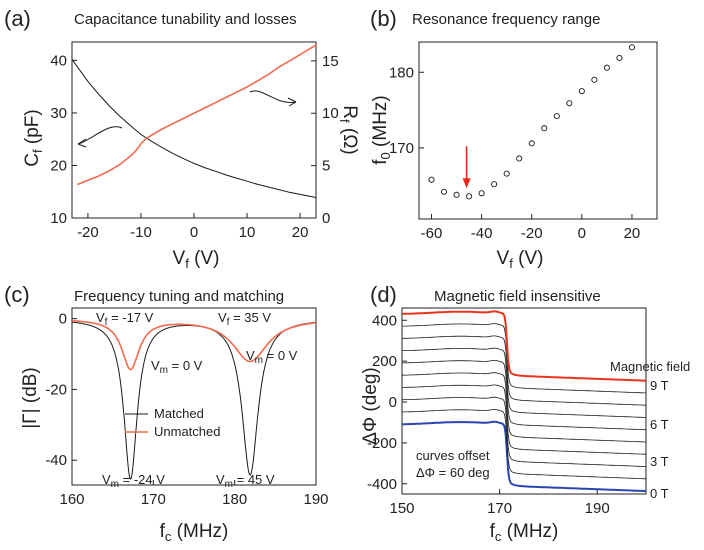  What do you see at coordinates (33, 137) in the screenshot?
I see `panel-a-ylabel: Cf (pF)` at bounding box center [33, 137].